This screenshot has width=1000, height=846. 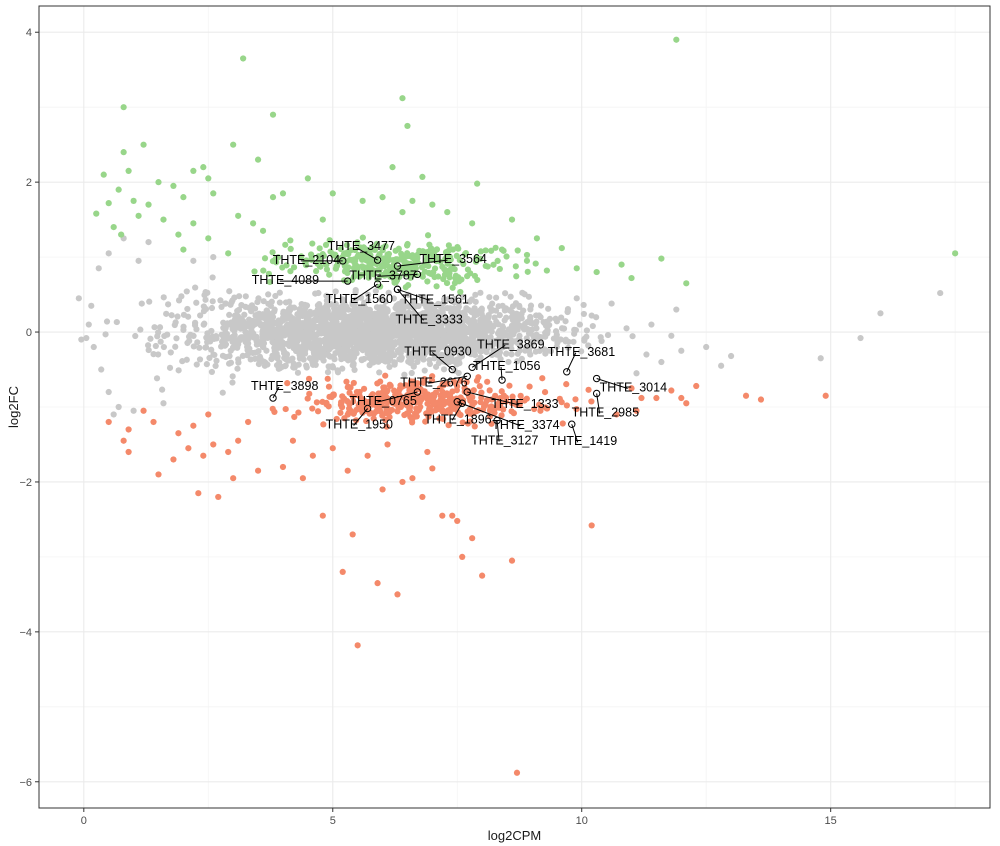 I want to click on x-axis-title: log2CPM, so click(x=514, y=835).